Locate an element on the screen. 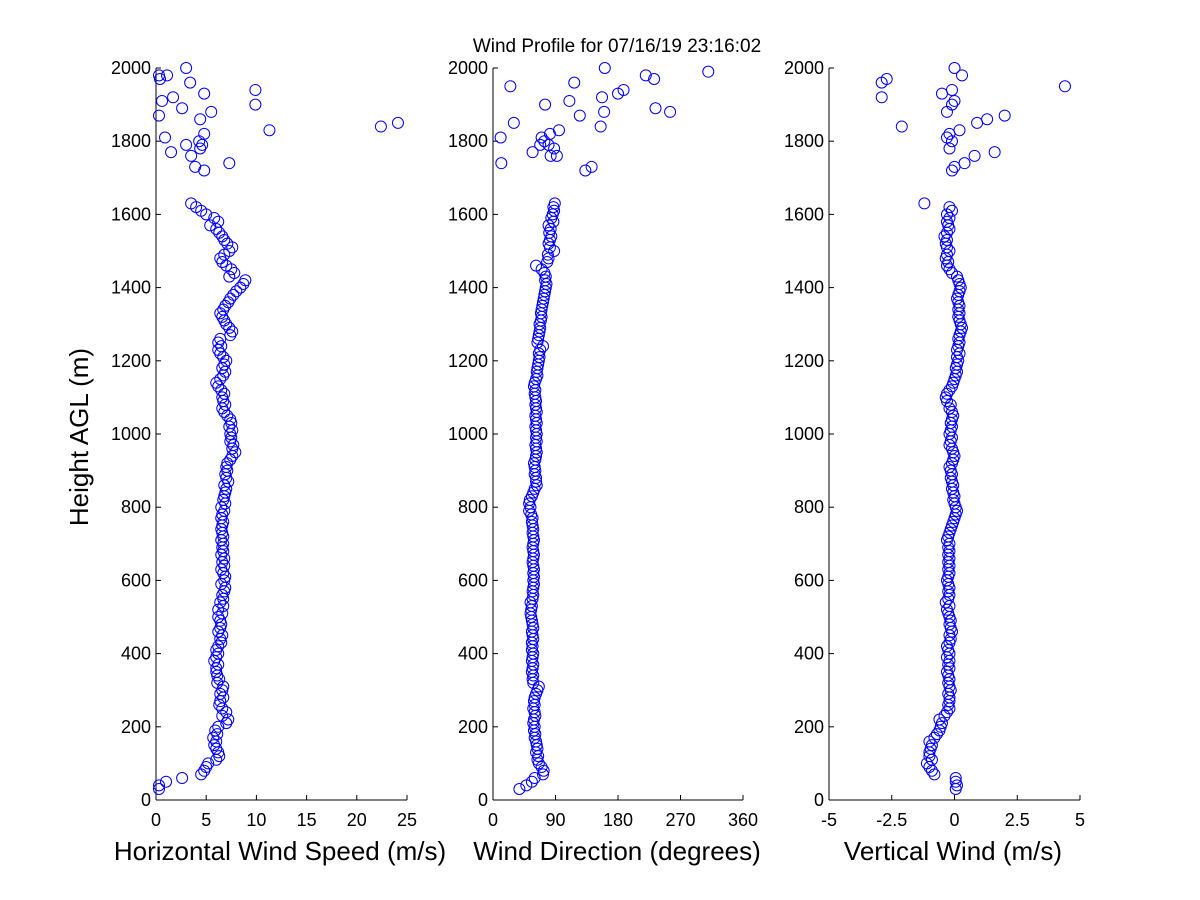  vertical-x-tick-label: -2.5 is located at coordinates (891, 820).